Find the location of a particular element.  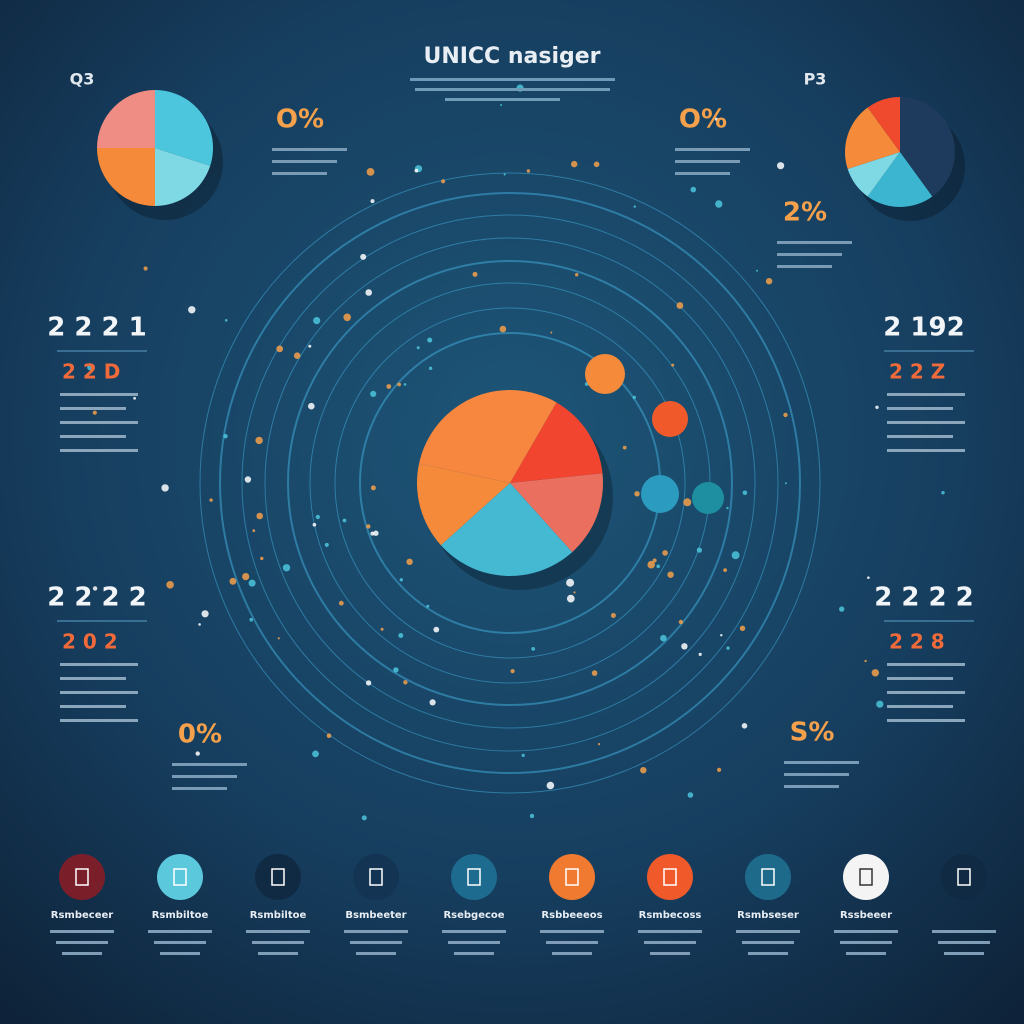

ring is located at coordinates (510, 483).